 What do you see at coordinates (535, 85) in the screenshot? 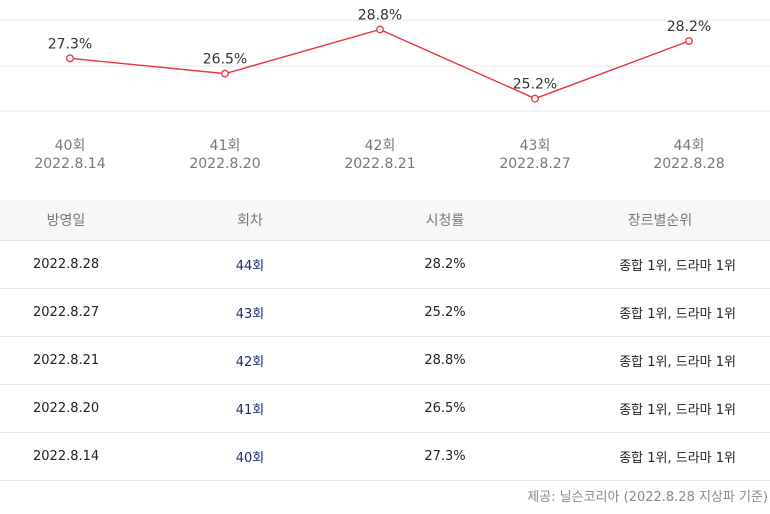
I see `data-label: 25.2%` at bounding box center [535, 85].